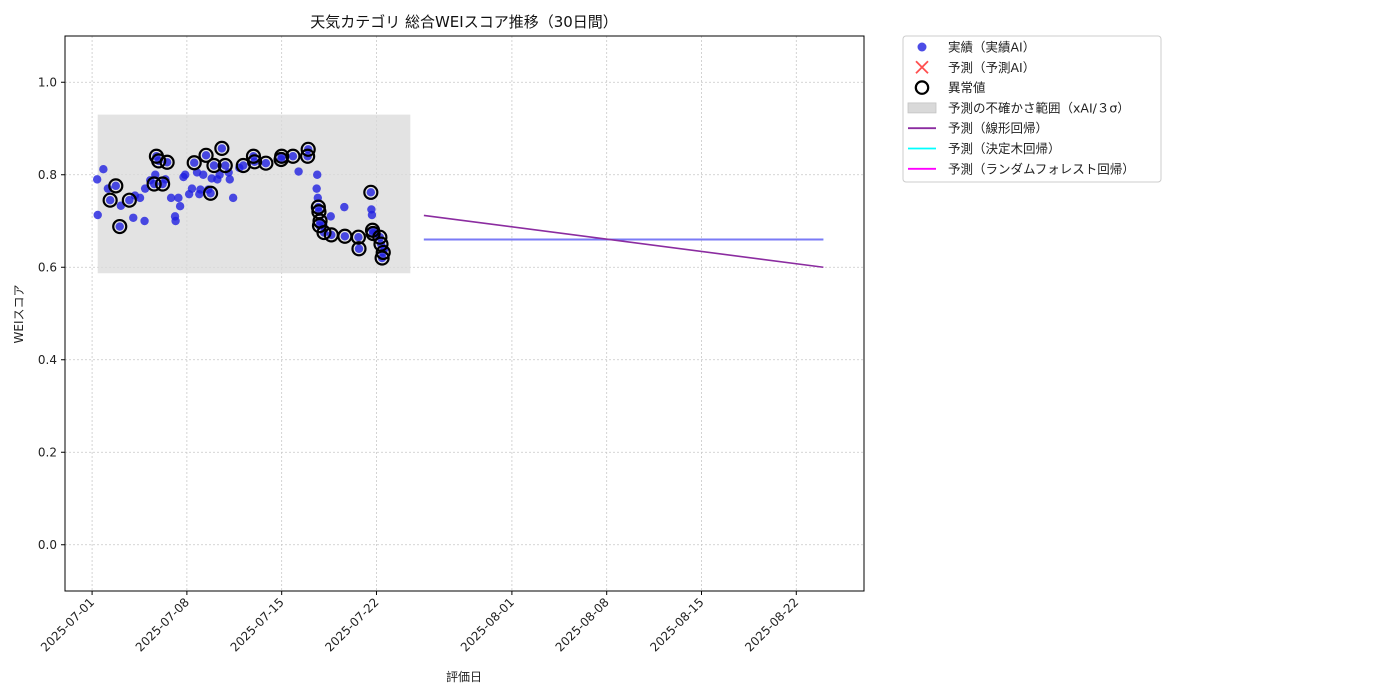  What do you see at coordinates (922, 47) in the screenshot?
I see `legend-marker-actual` at bounding box center [922, 47].